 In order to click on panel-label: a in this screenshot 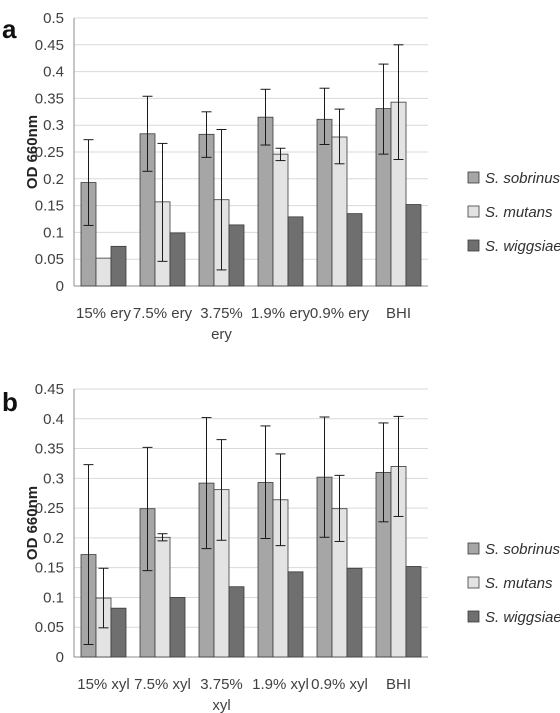, I will do `click(9, 29)`.